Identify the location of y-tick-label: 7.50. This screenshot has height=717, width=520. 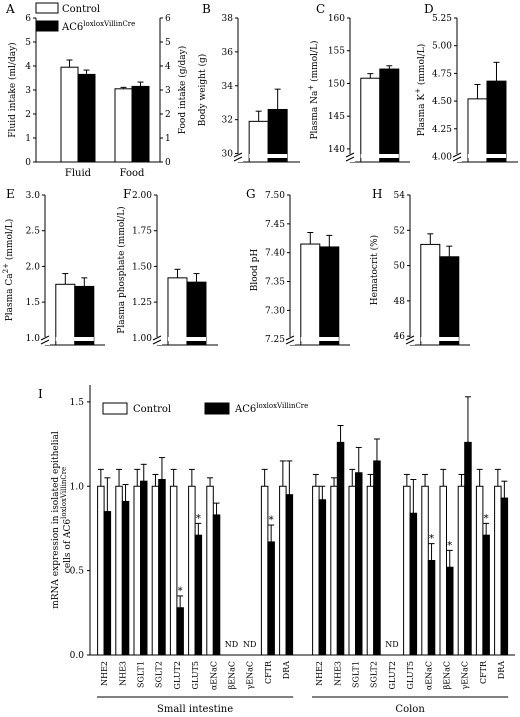
(275, 196).